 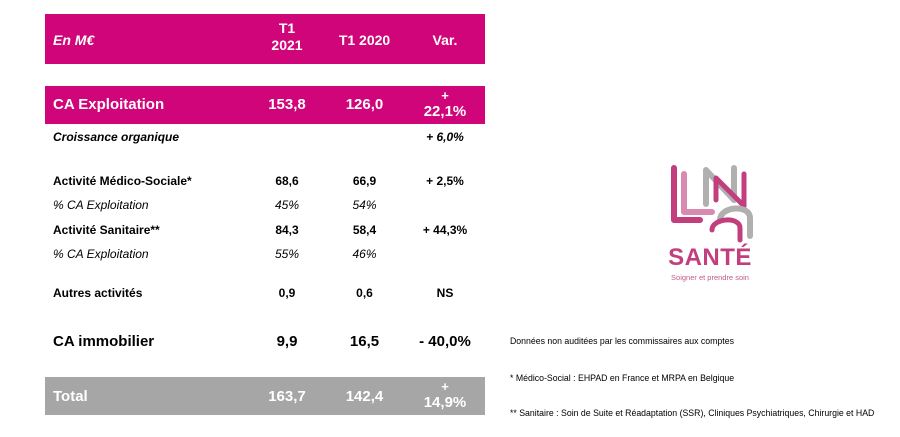 What do you see at coordinates (287, 293) in the screenshot?
I see `autres-t1-2021: 0,9` at bounding box center [287, 293].